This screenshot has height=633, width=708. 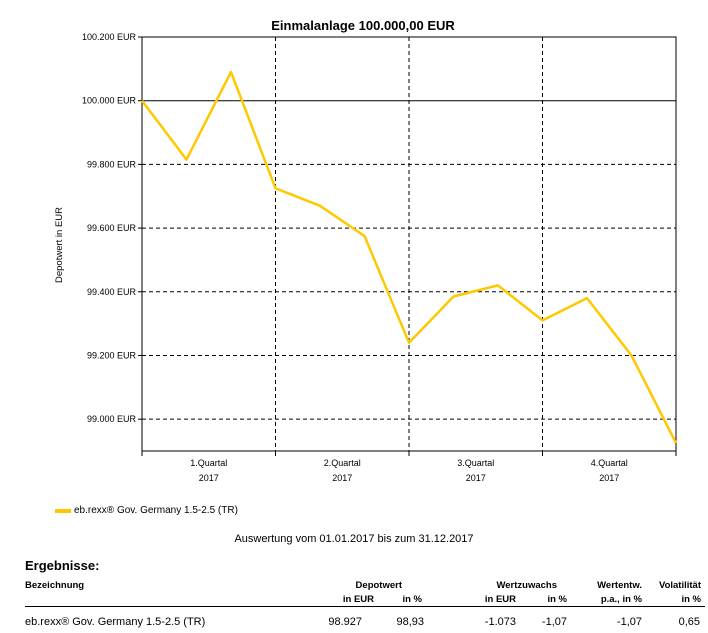 What do you see at coordinates (554, 622) in the screenshot?
I see `row-wertzuwachs-pct: -1,07` at bounding box center [554, 622].